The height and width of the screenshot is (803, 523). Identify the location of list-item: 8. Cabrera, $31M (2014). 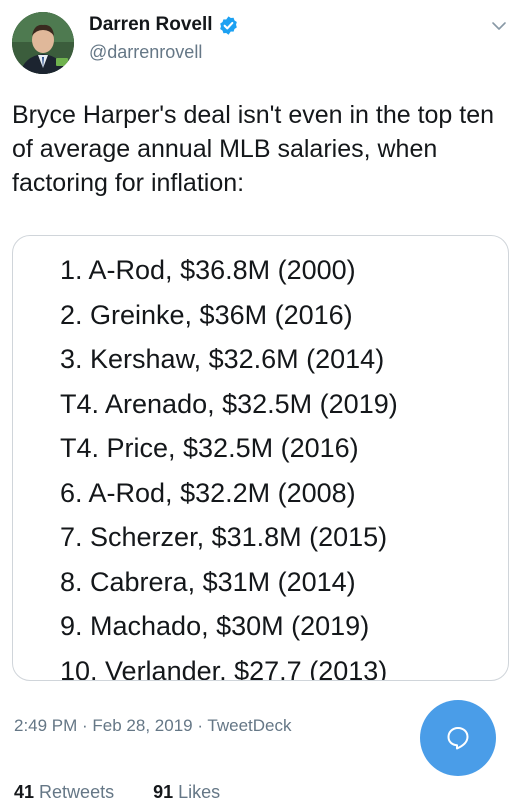
(208, 581).